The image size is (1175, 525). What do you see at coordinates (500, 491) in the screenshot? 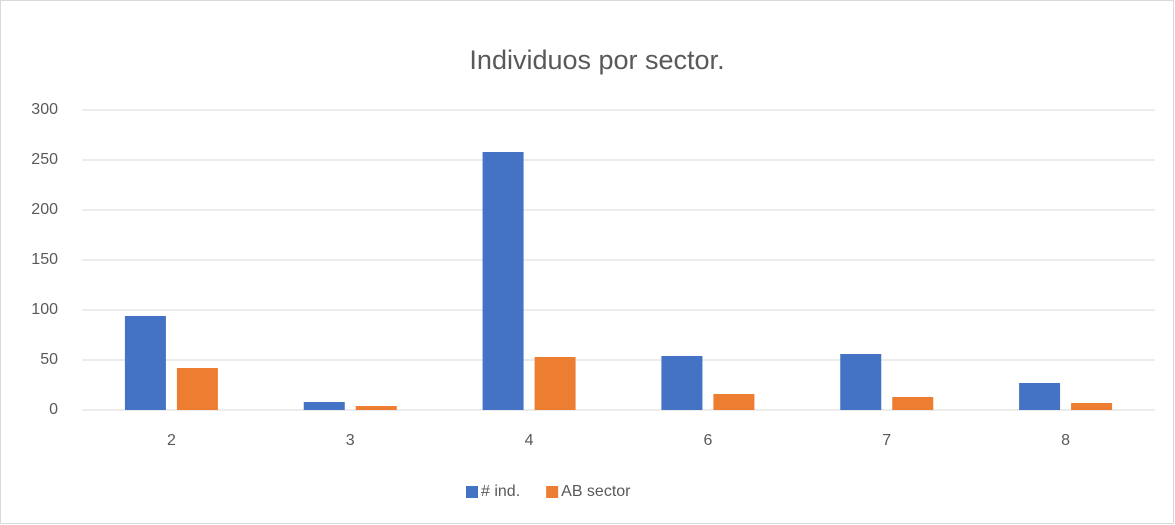
I see `legend-label: # ind.` at bounding box center [500, 491].